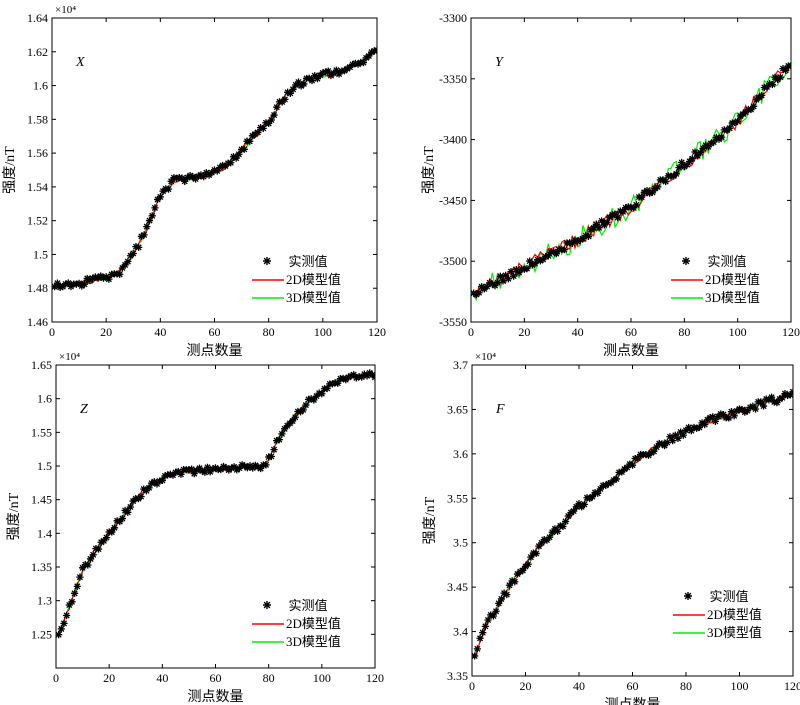 This screenshot has width=800, height=705. Describe the element at coordinates (37, 288) in the screenshot. I see `y-tick-label: 1.48` at that location.